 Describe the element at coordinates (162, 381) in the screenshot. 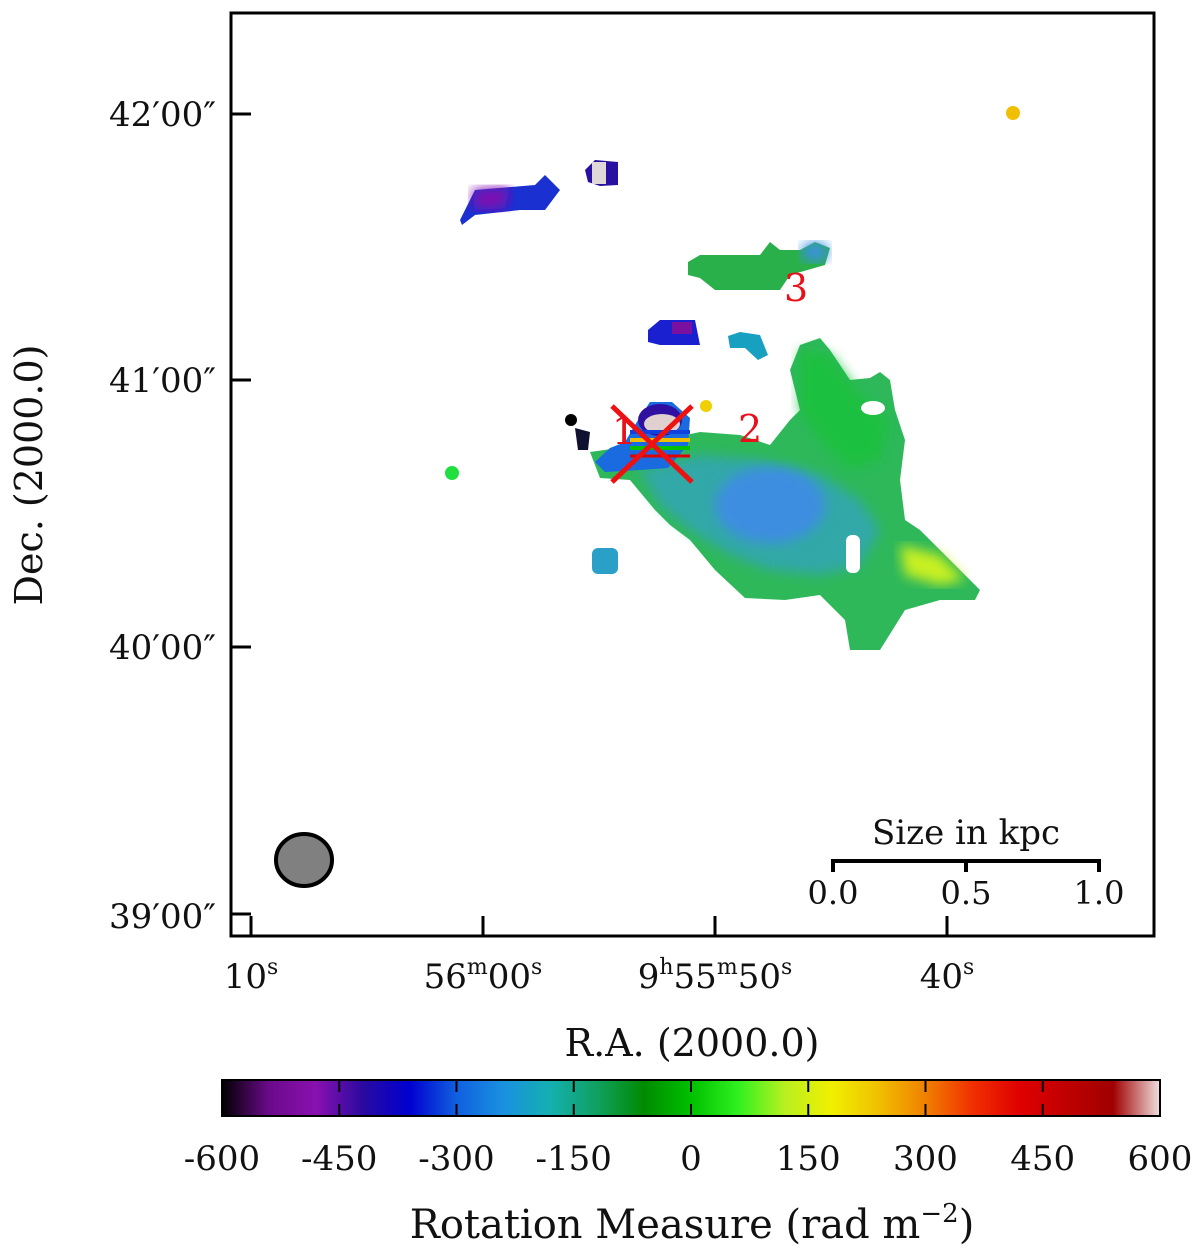

I see `y-tick-label-1: 41′00″` at that location.